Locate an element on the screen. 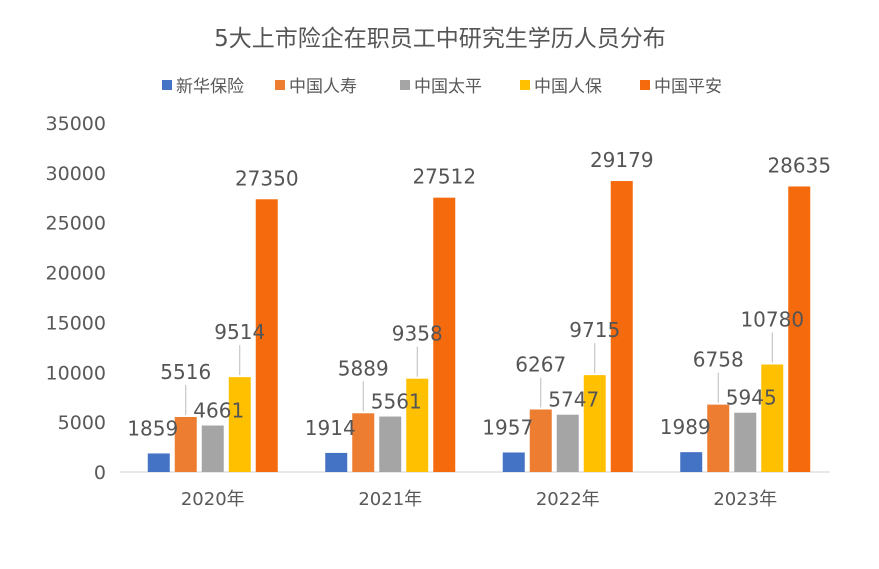 The height and width of the screenshot is (569, 879). data-label: 29179 is located at coordinates (622, 160).